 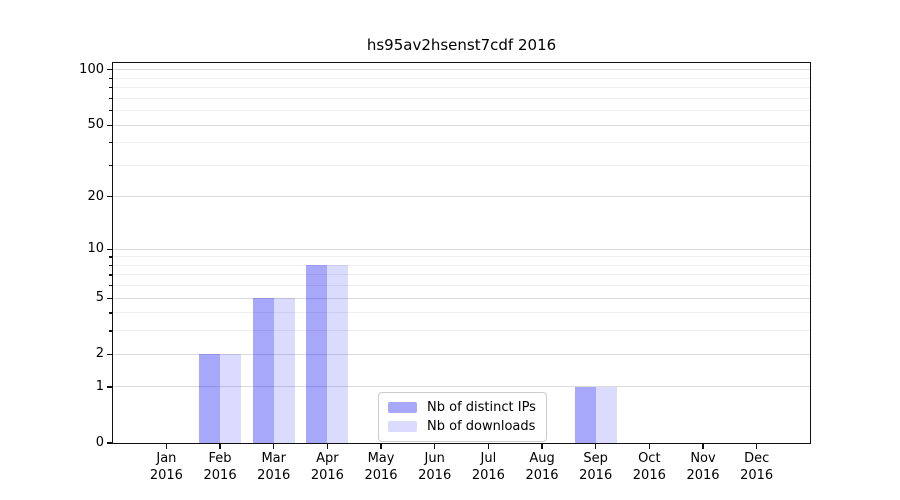 What do you see at coordinates (435, 467) in the screenshot?
I see `x-tick-label: Jun 2016` at bounding box center [435, 467].